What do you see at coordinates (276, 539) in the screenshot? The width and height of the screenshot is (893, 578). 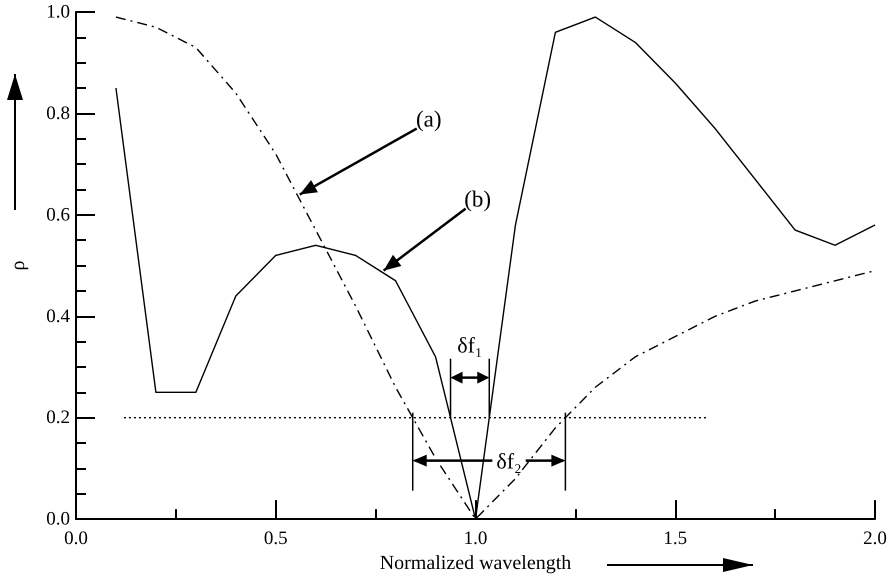 I see `x-tick-label: 0.5` at bounding box center [276, 539].